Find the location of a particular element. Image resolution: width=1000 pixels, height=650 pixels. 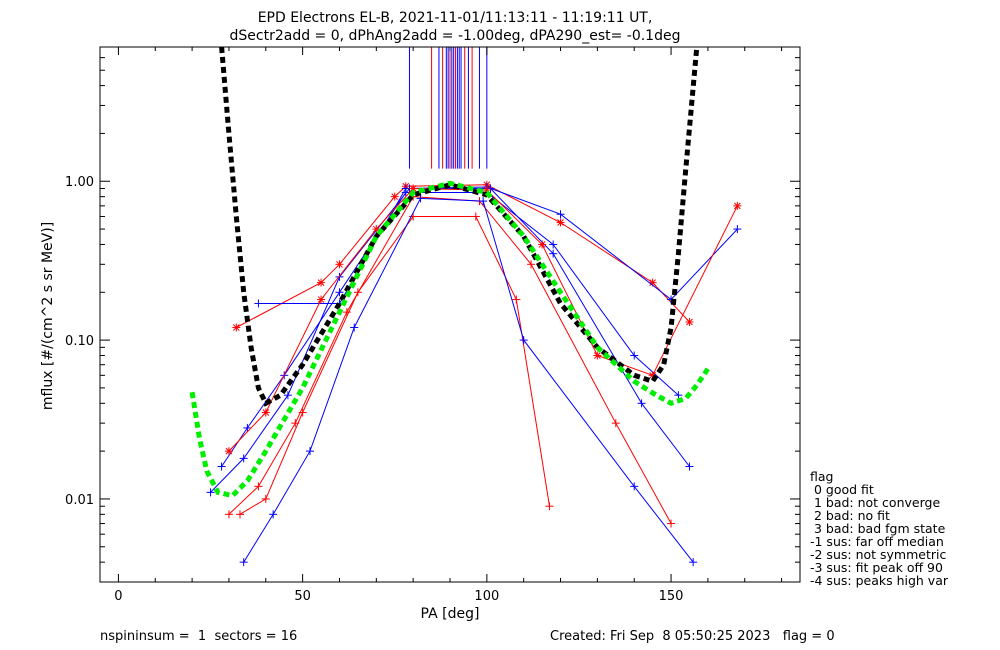

legend-entry: -3 sus: fit peak off 90 is located at coordinates (876, 567).